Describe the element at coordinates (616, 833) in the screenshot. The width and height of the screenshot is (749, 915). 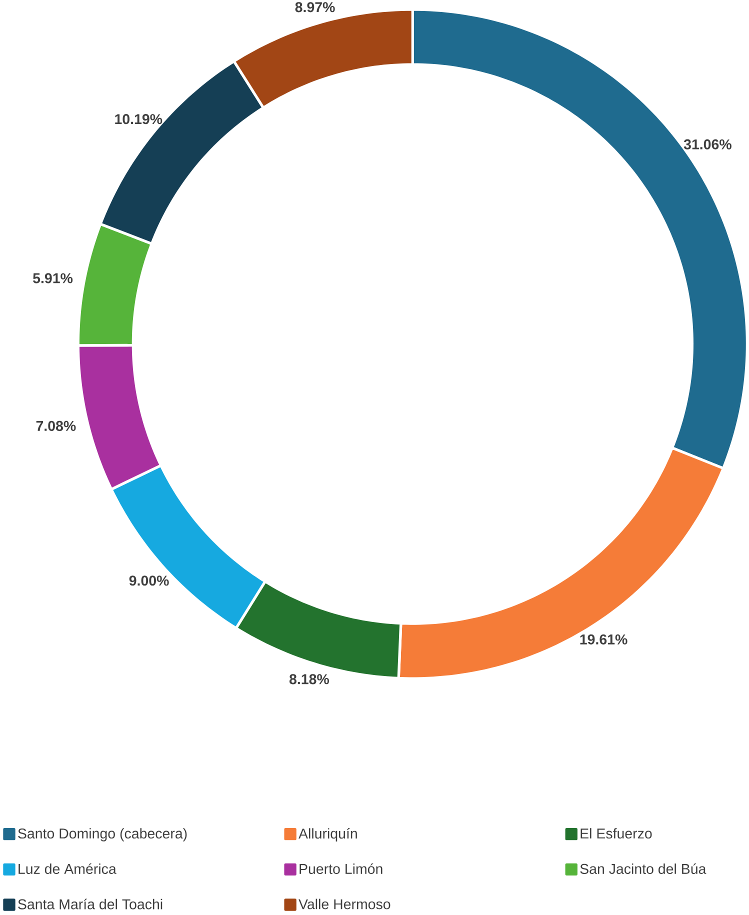
I see `legend-label: El Esfuerzo` at that location.